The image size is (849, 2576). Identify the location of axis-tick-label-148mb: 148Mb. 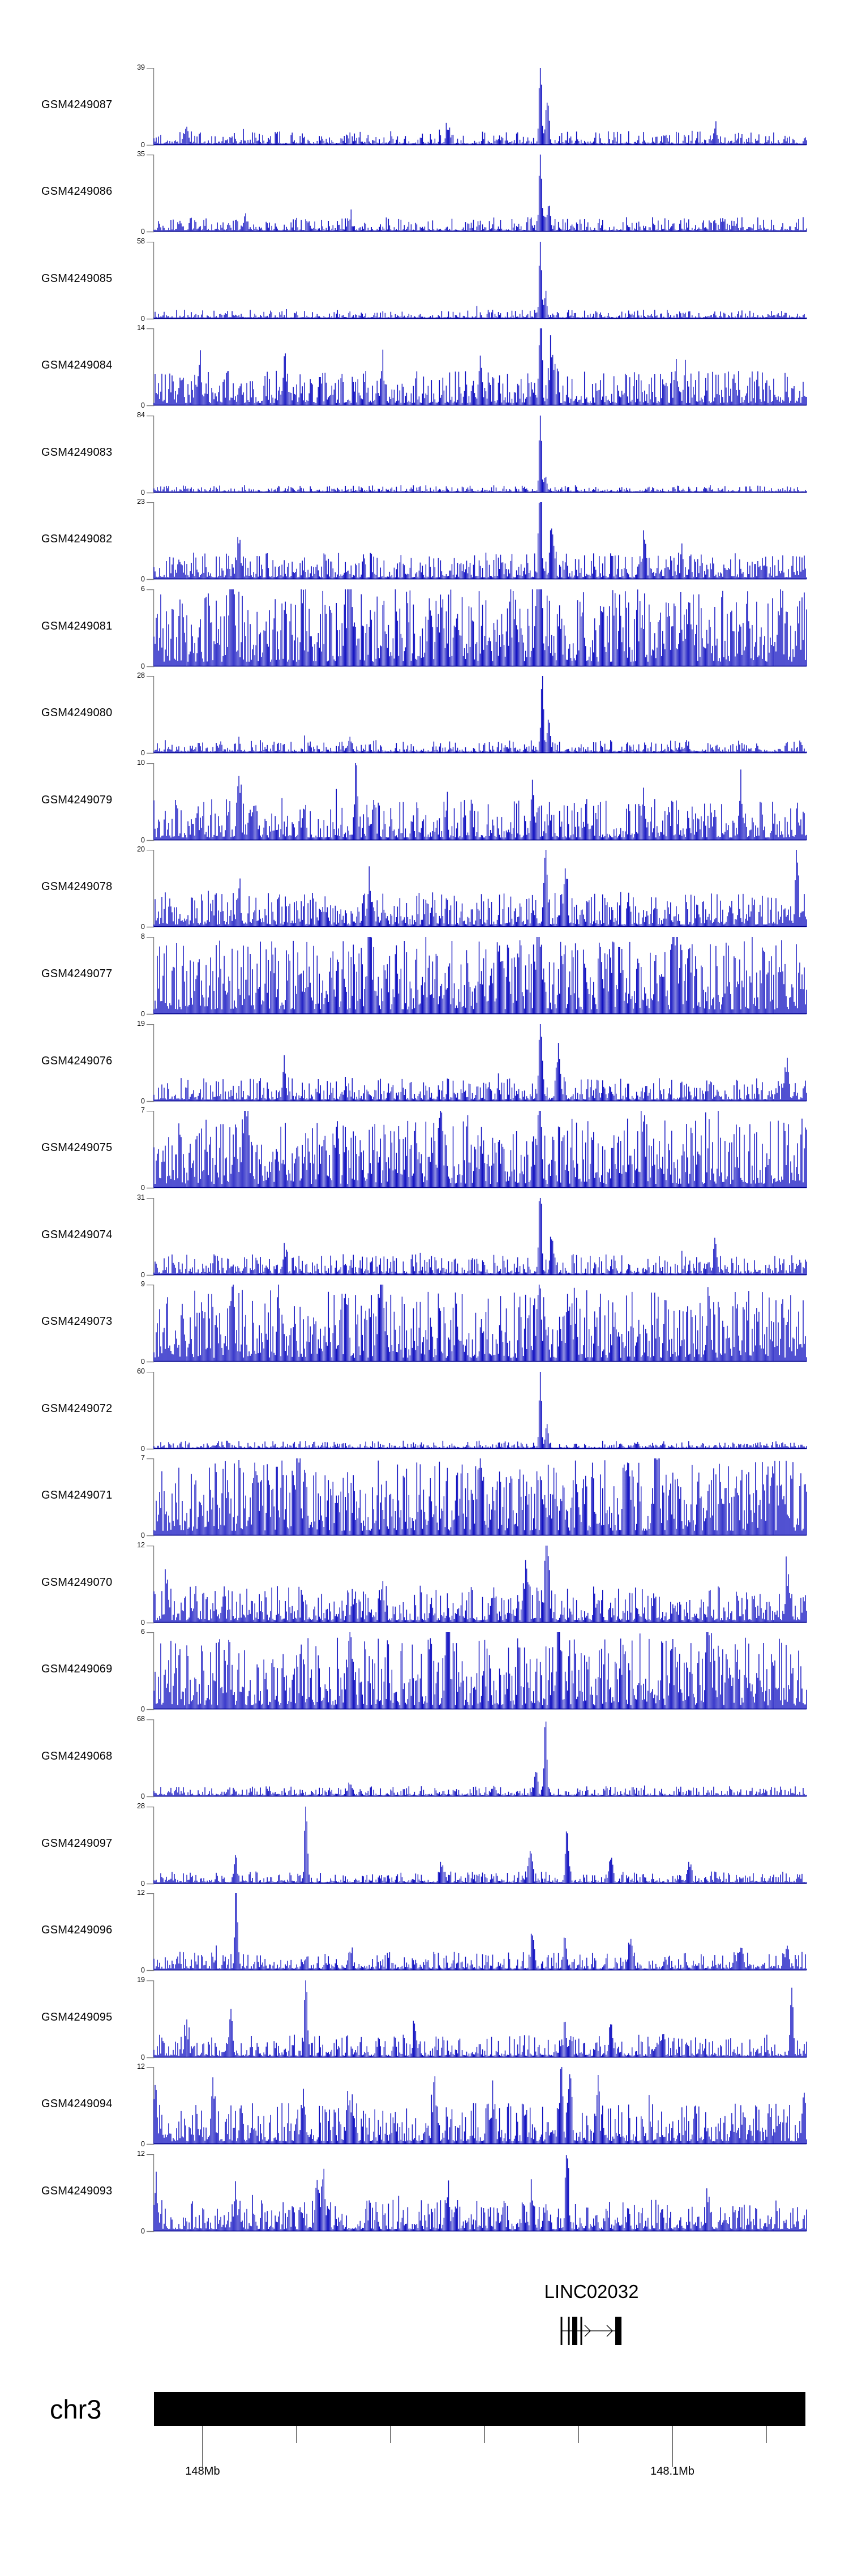
(202, 2471).